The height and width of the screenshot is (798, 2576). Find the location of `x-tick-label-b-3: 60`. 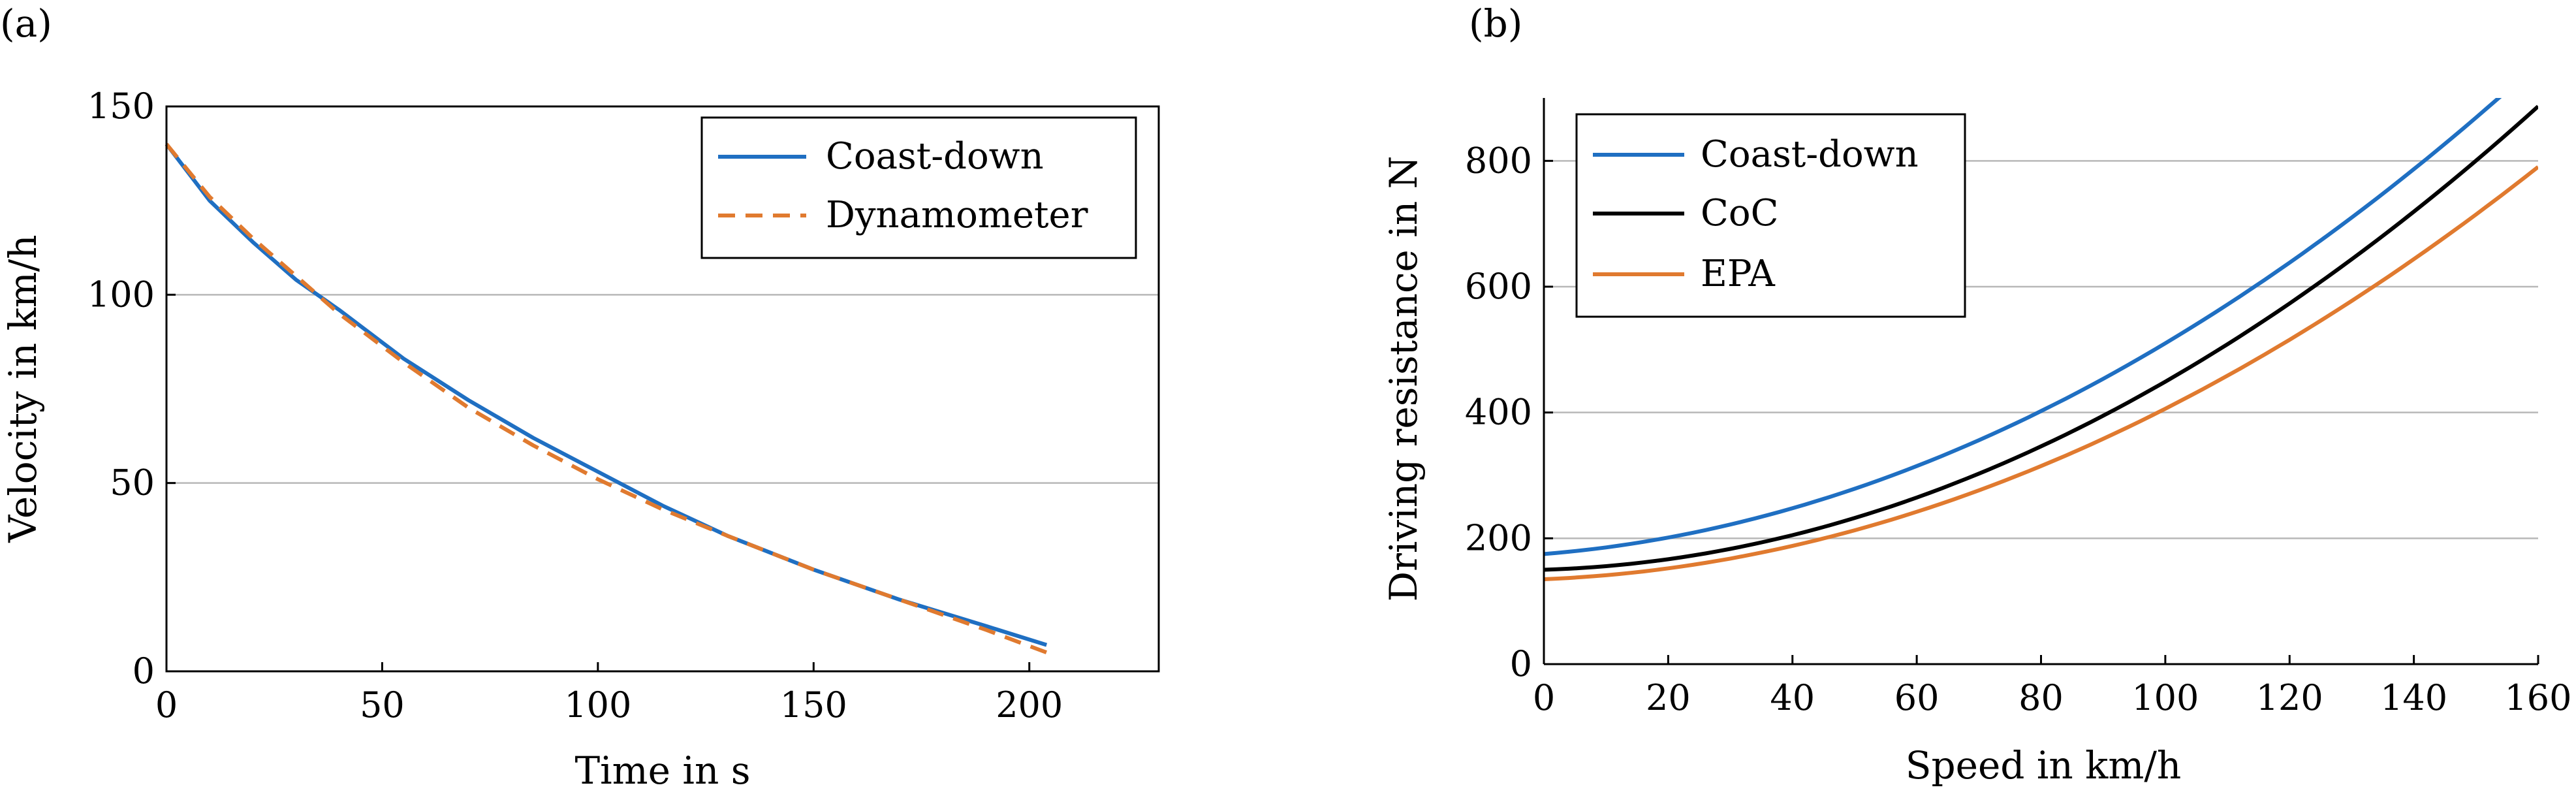

x-tick-label-b-3: 60 is located at coordinates (1917, 697).